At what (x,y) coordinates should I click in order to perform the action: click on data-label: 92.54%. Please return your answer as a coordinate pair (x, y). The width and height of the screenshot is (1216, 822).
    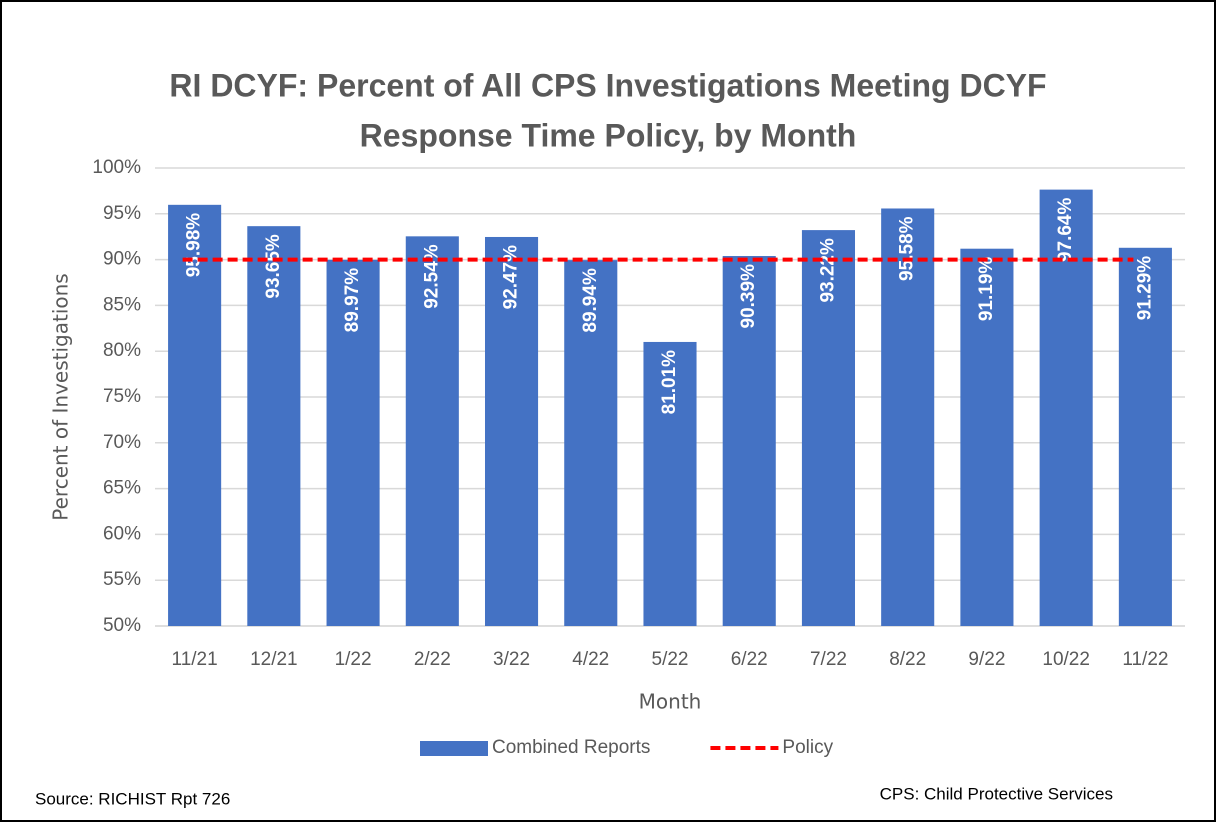
    Looking at the image, I should click on (431, 276).